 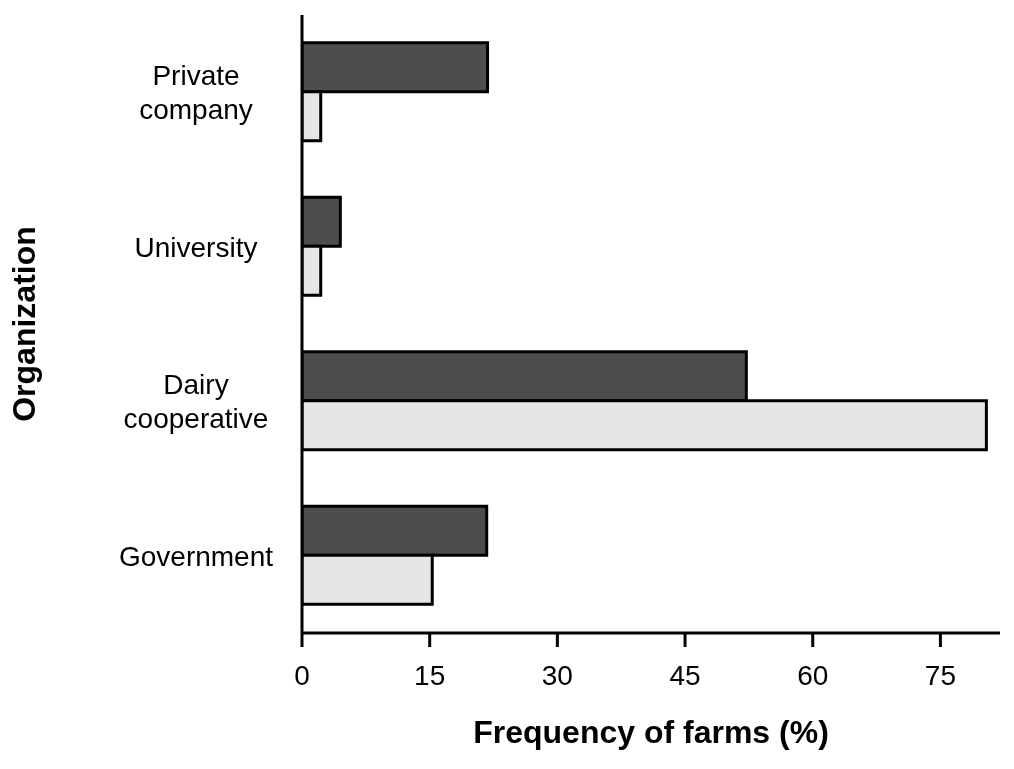 I want to click on y-tick-label: Private company, so click(x=196, y=92).